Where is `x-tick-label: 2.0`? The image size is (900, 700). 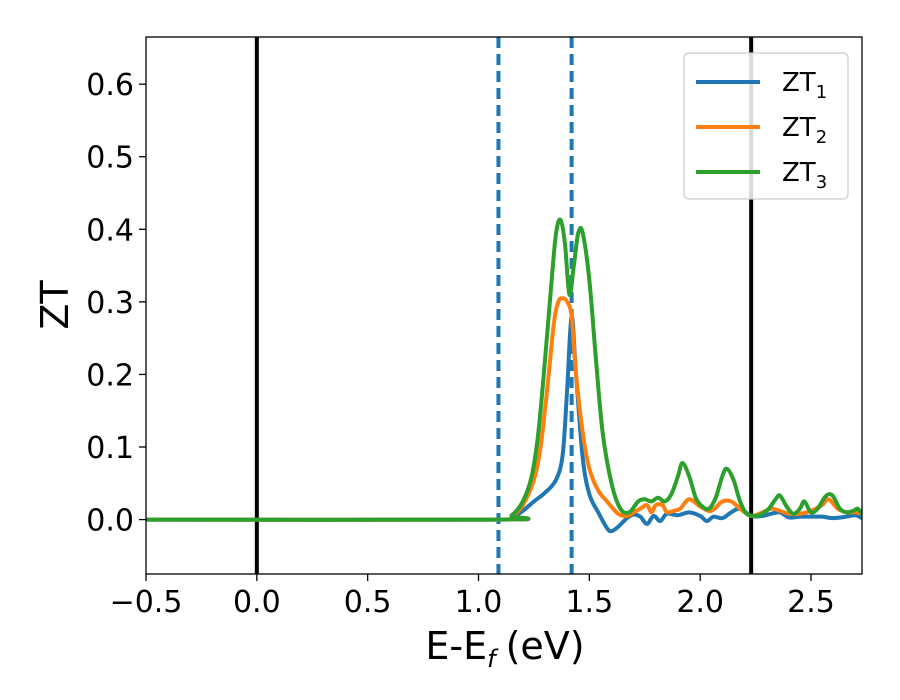
x-tick-label: 2.0 is located at coordinates (700, 602).